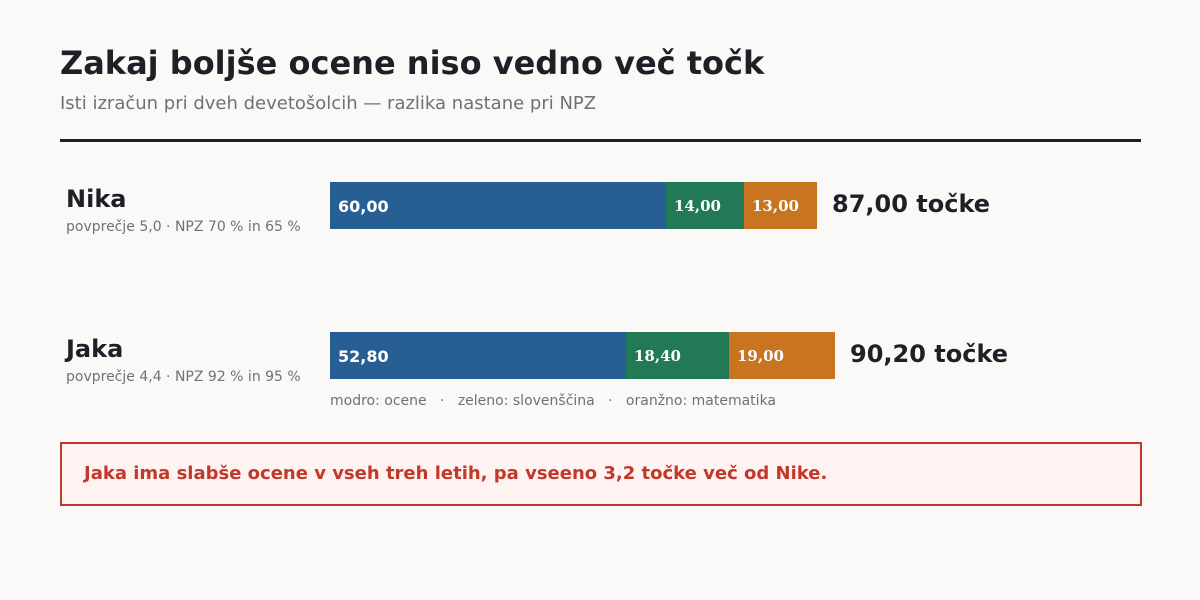 Image resolution: width=1200 pixels, height=600 pixels. Describe the element at coordinates (911, 204) in the screenshot. I see `total-nika: 87,00 točke` at that location.